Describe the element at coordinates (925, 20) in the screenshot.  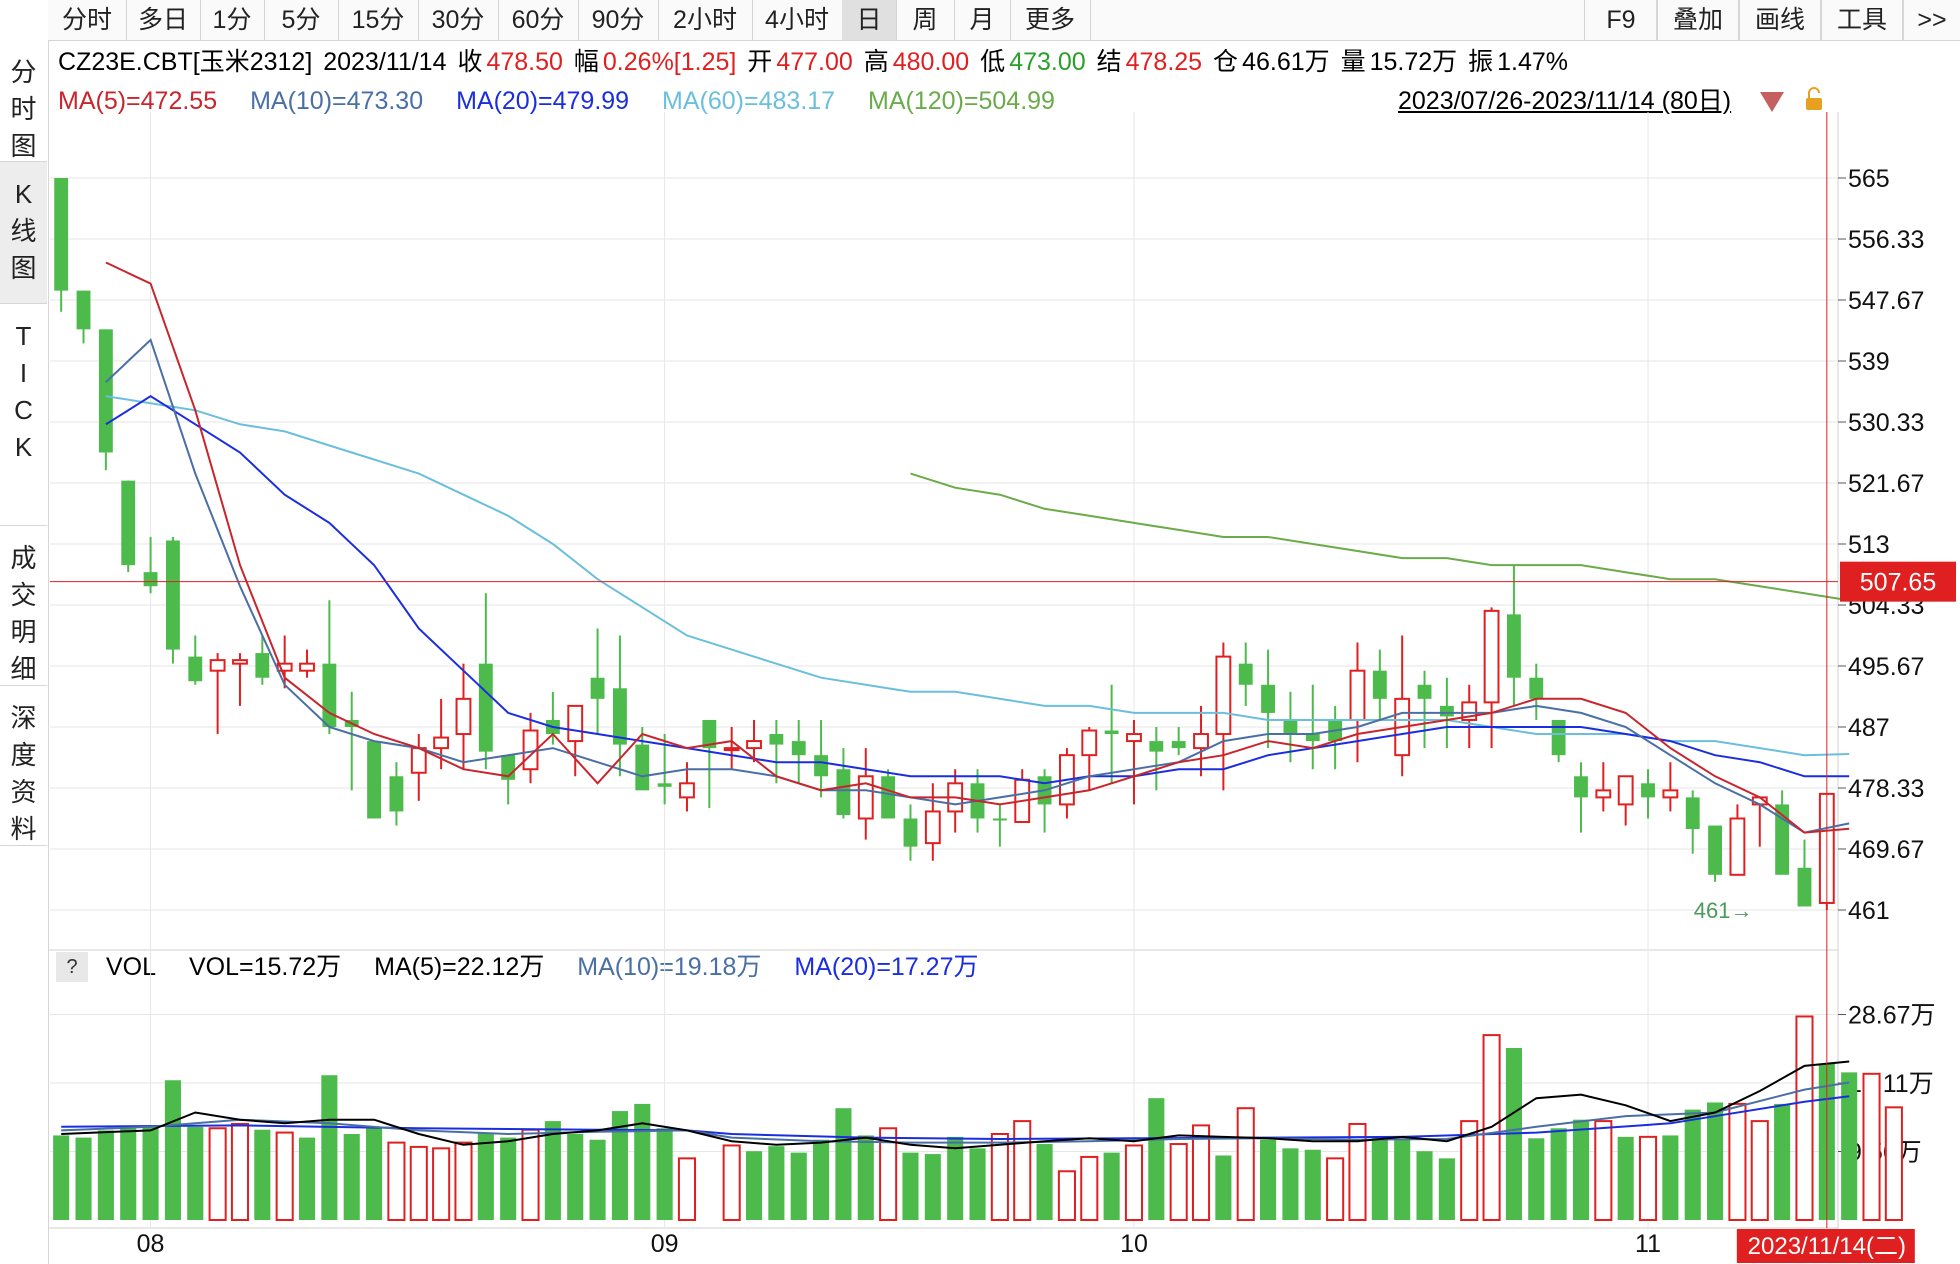
I see `period-tab-11: 周` at that location.